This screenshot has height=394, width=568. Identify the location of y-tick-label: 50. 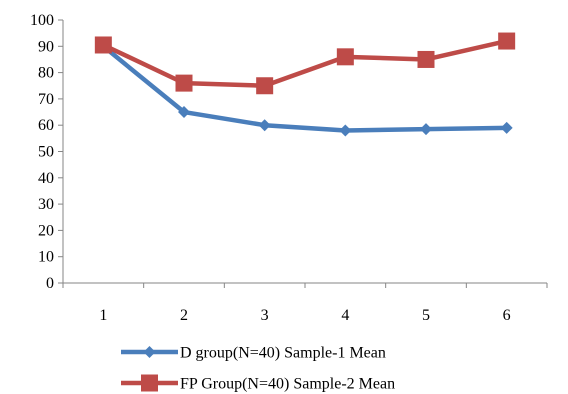
(46, 152).